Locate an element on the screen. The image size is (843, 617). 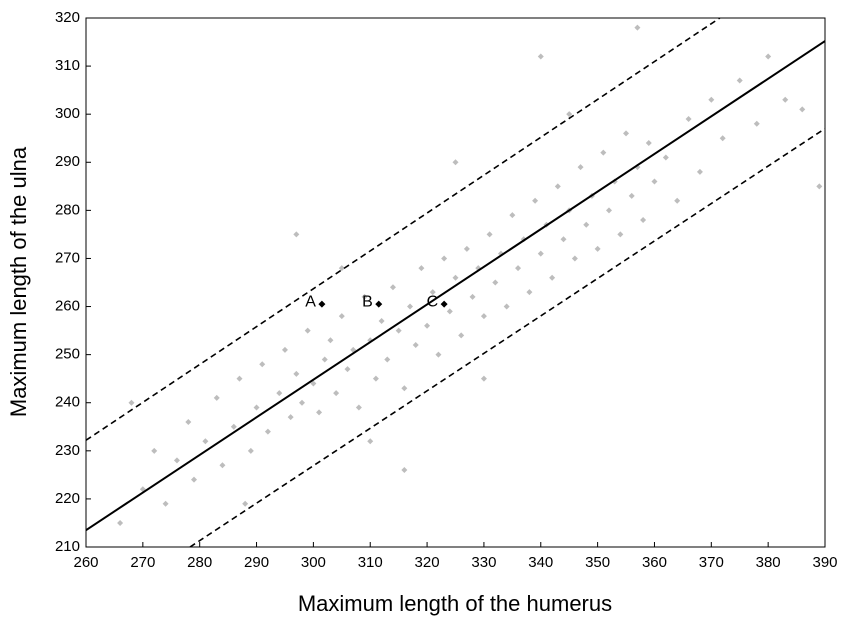
x-tick-label: 310 is located at coordinates (370, 562).